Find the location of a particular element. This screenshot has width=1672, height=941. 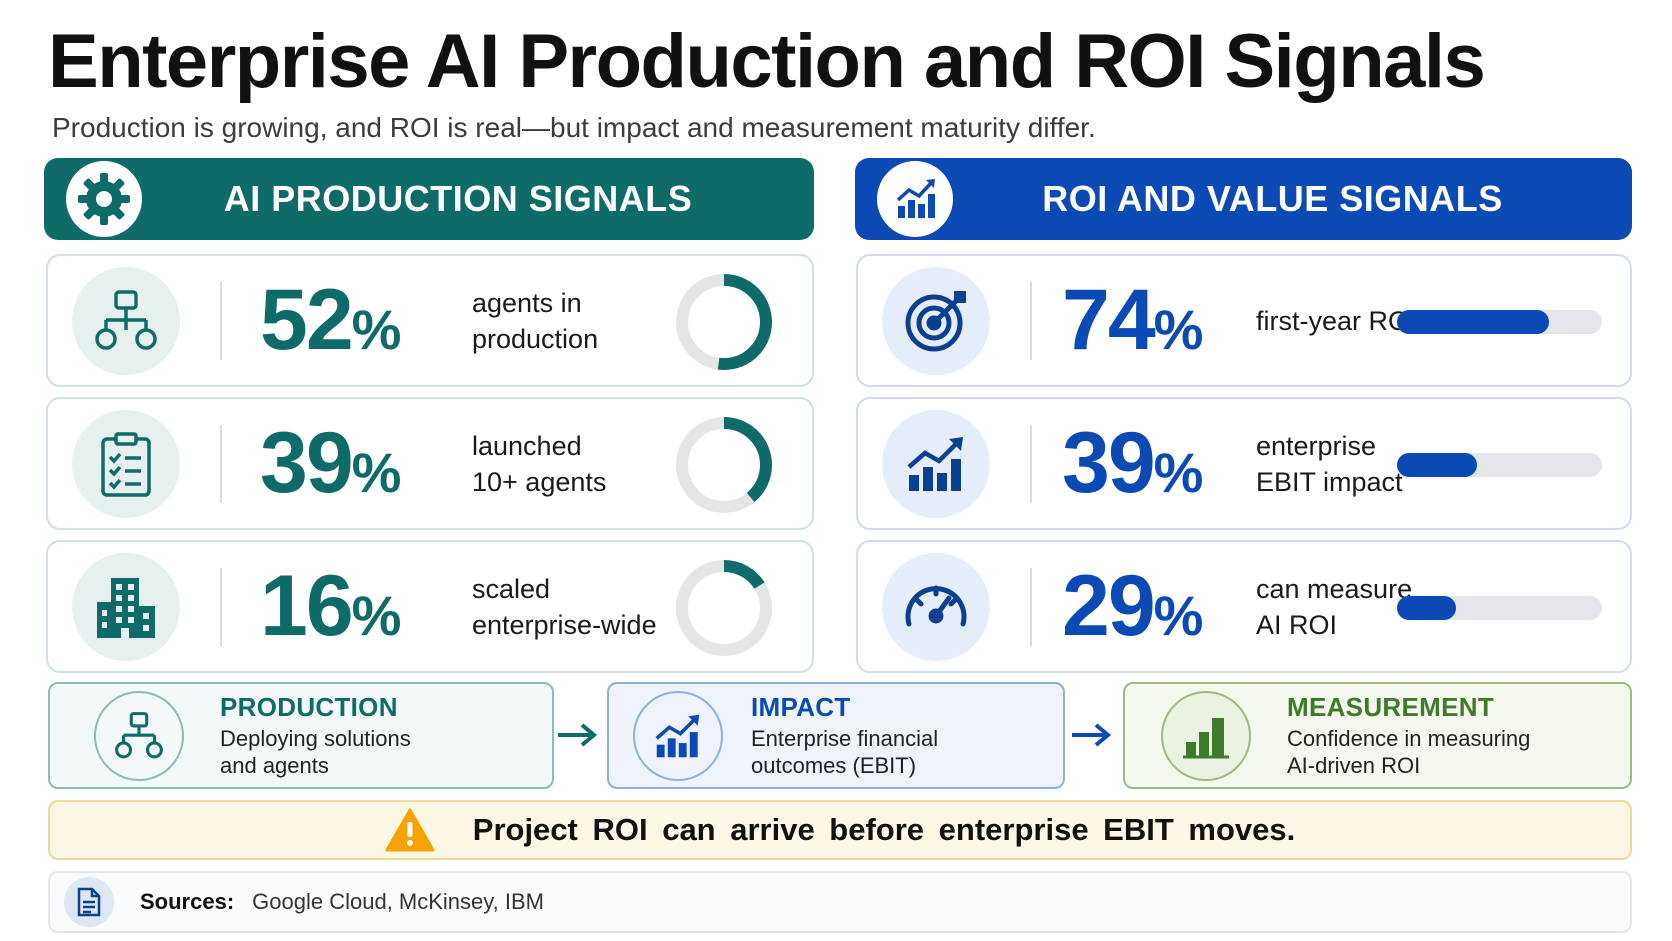

production-panel-title: AI PRODUCTION SIGNALS is located at coordinates (458, 198).